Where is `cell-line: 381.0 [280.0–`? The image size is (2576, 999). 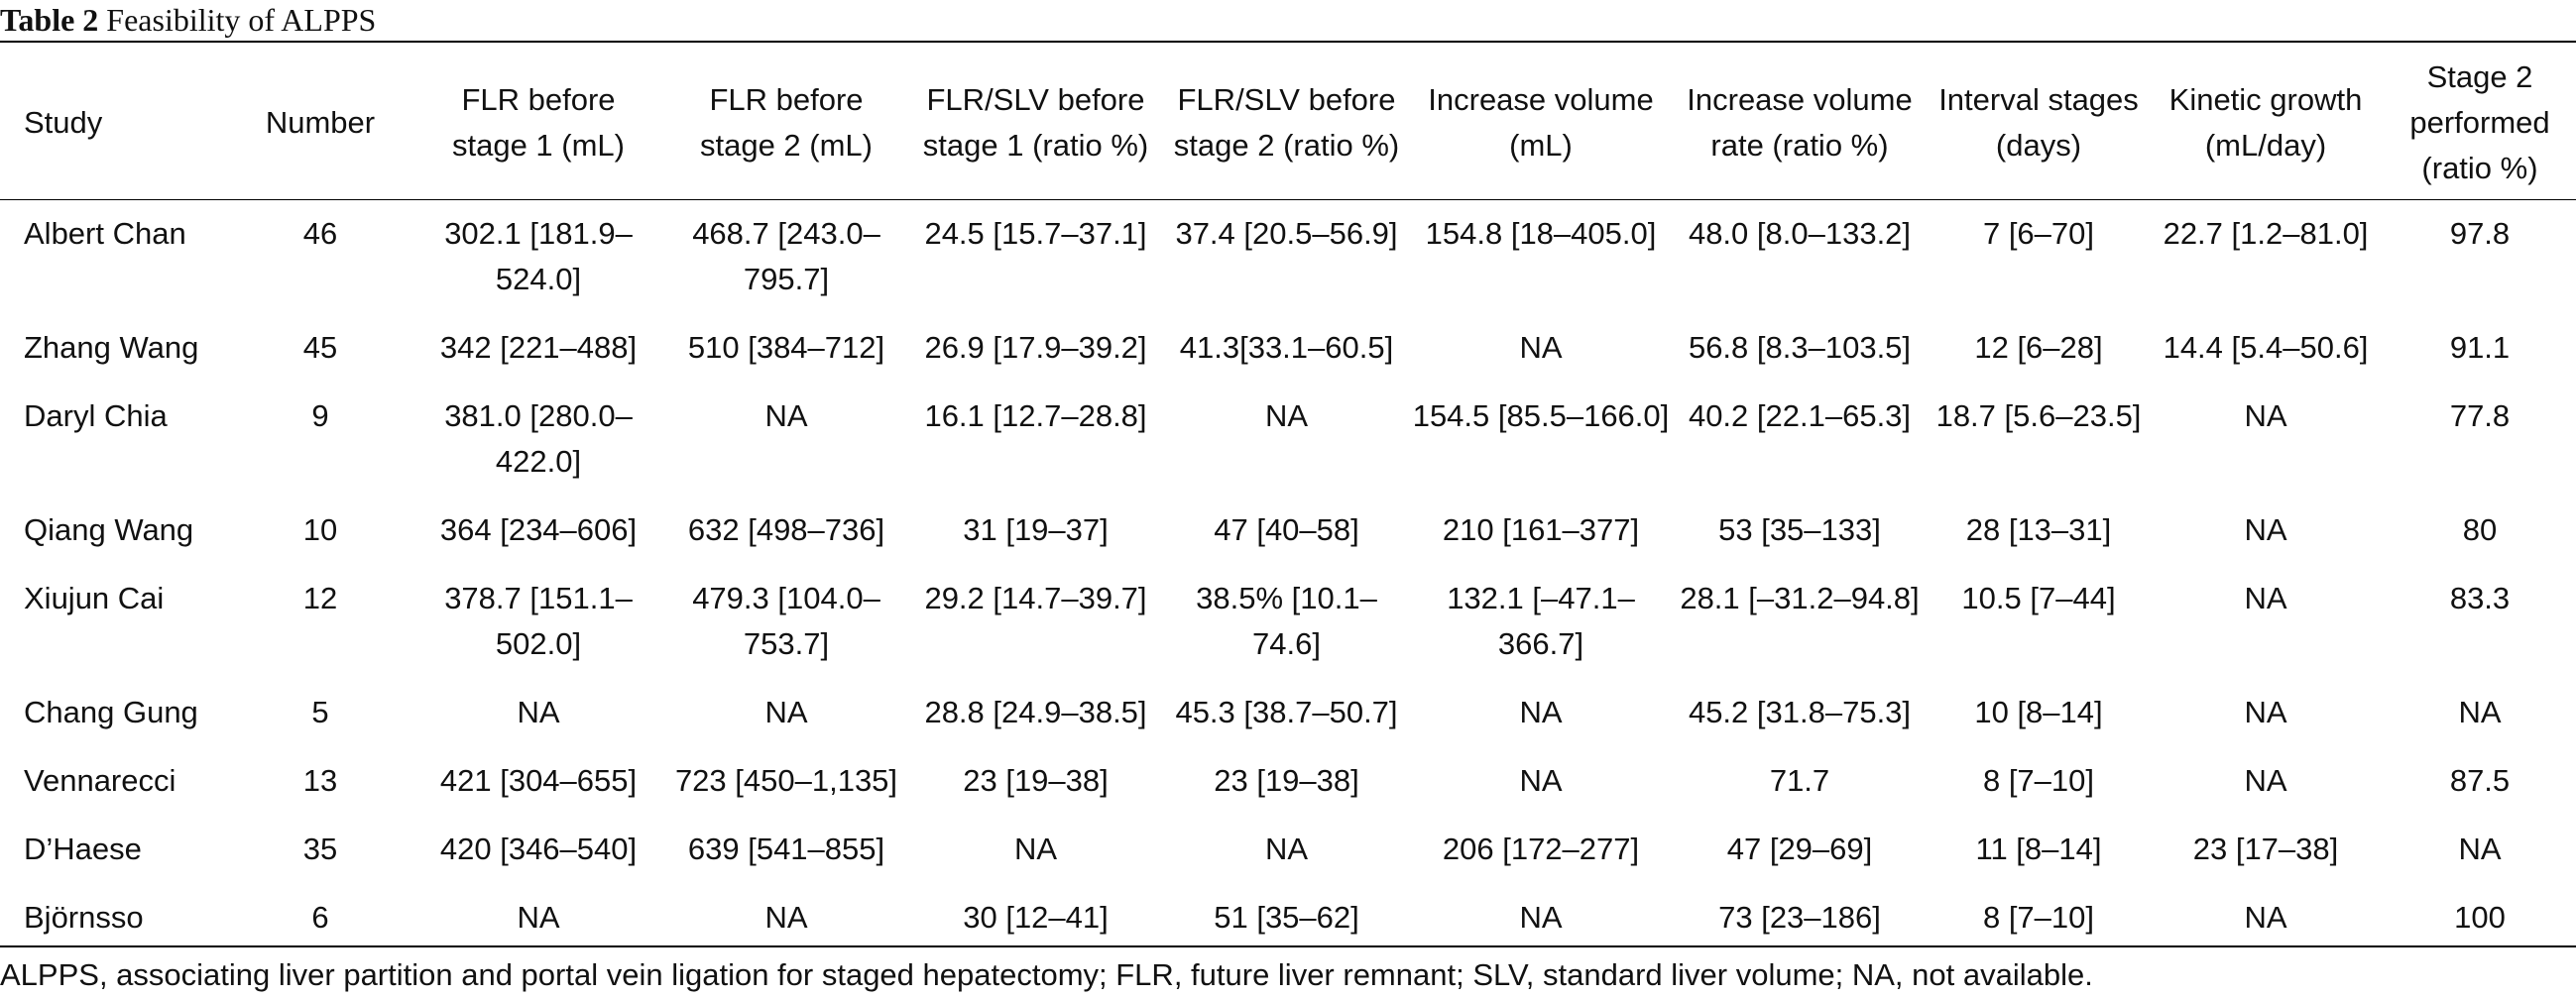
cell-line: 381.0 [280.0– is located at coordinates (538, 415).